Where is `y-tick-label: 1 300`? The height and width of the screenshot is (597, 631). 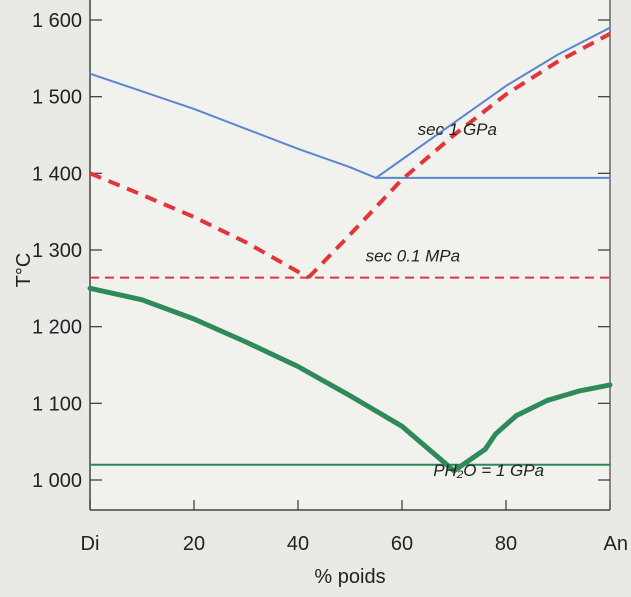
y-tick-label: 1 300 is located at coordinates (57, 251).